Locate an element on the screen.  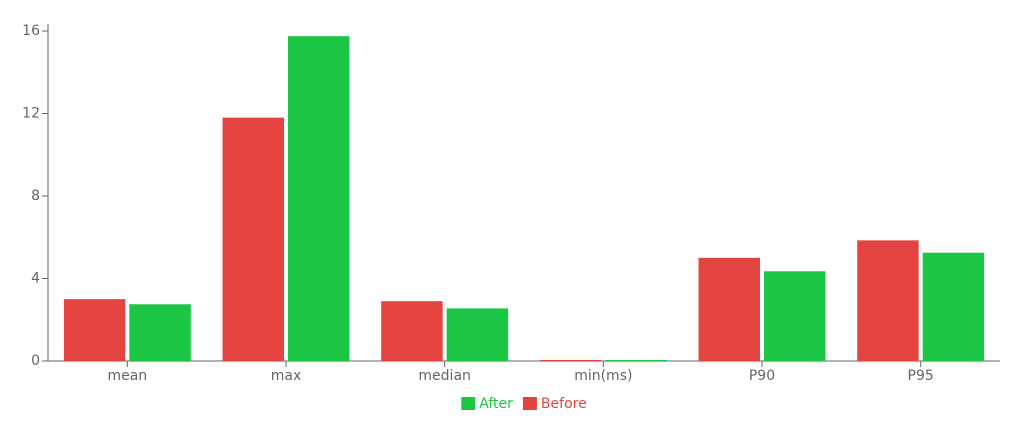
y-tick-label: 8 is located at coordinates (35, 196).